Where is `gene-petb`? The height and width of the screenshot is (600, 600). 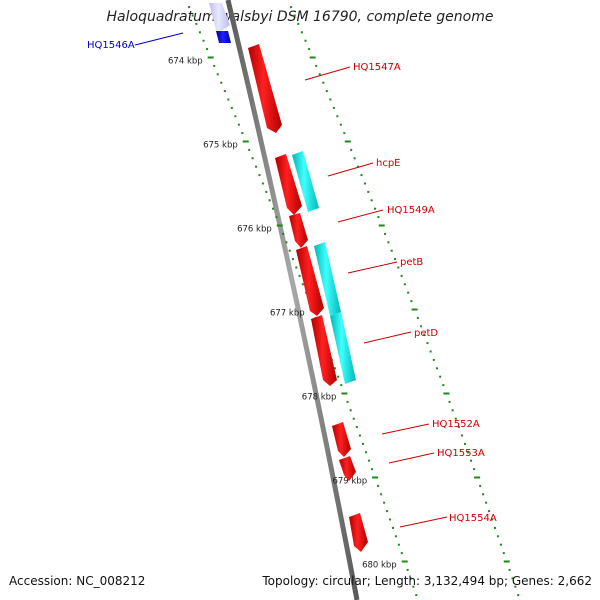
gene-petb is located at coordinates (327, 279).